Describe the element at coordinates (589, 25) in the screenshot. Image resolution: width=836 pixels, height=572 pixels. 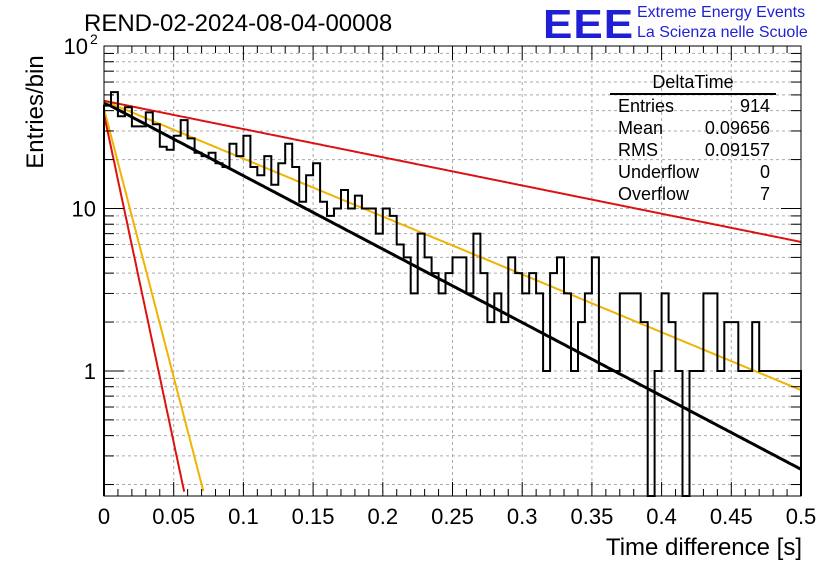
I see `logo: EEE` at that location.